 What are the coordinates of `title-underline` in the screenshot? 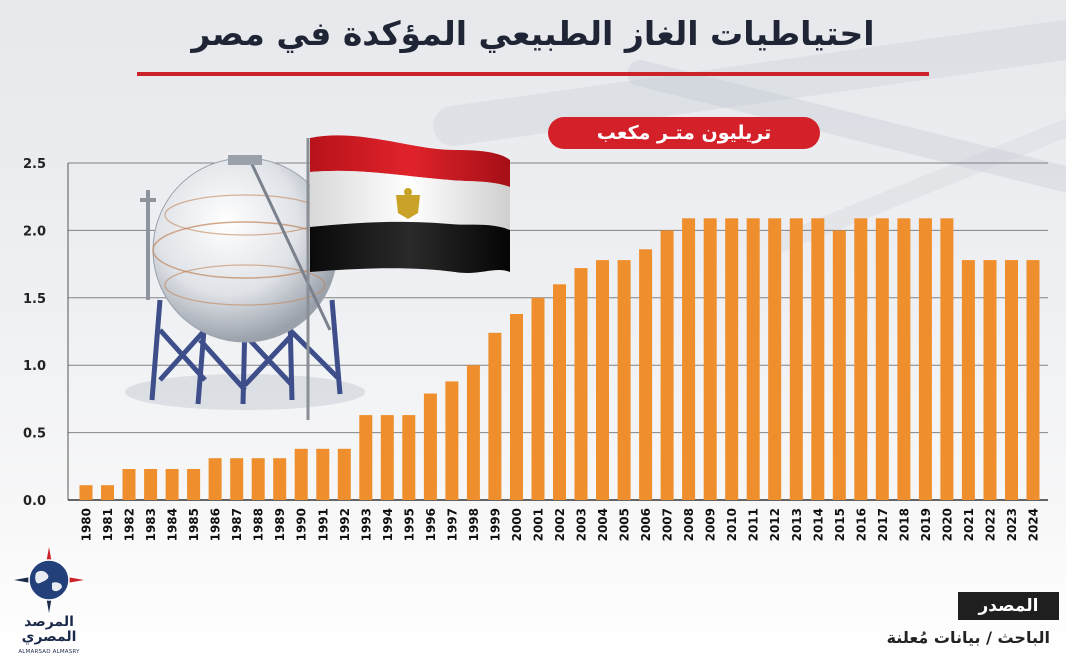 It's located at (533, 74).